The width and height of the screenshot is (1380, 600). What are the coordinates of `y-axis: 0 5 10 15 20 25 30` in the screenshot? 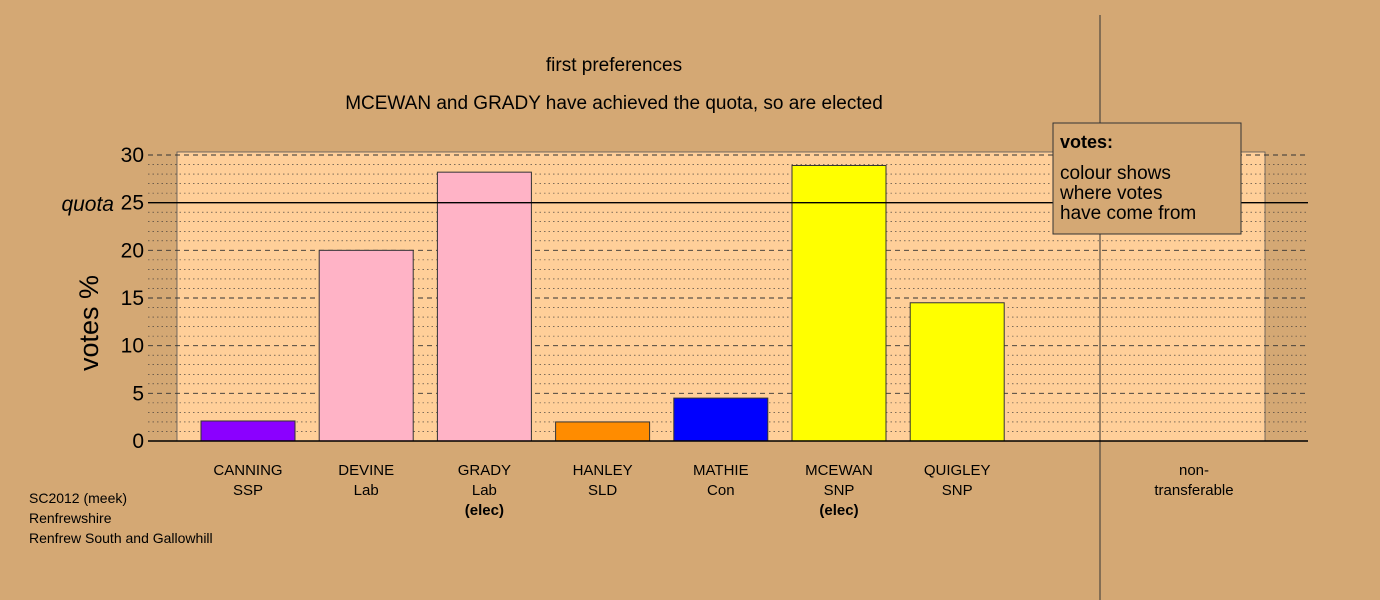 It's located at (132, 298).